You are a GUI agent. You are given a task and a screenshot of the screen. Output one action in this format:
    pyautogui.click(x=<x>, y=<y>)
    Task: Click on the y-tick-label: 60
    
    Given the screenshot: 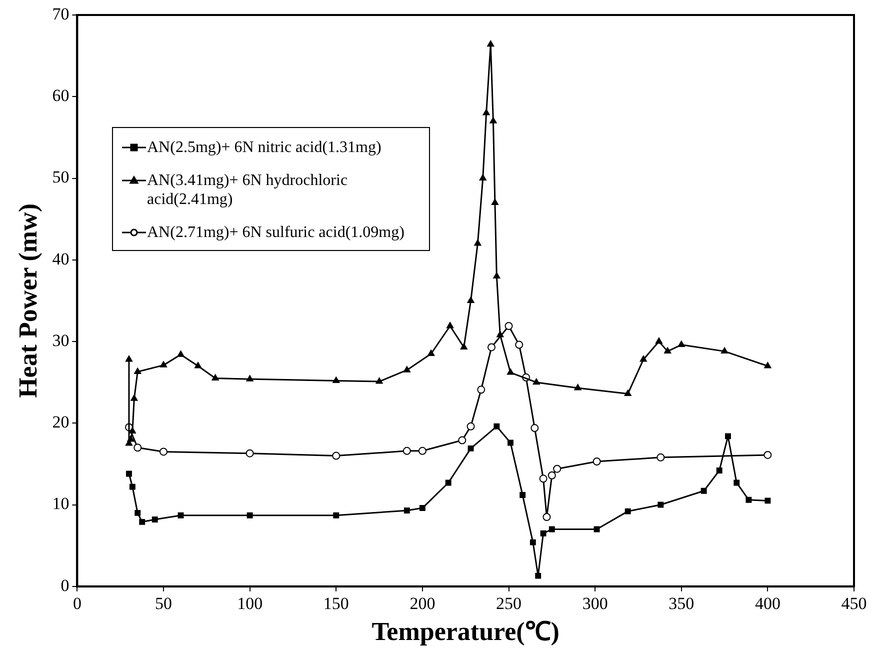 What is the action you would take?
    pyautogui.click(x=61, y=96)
    